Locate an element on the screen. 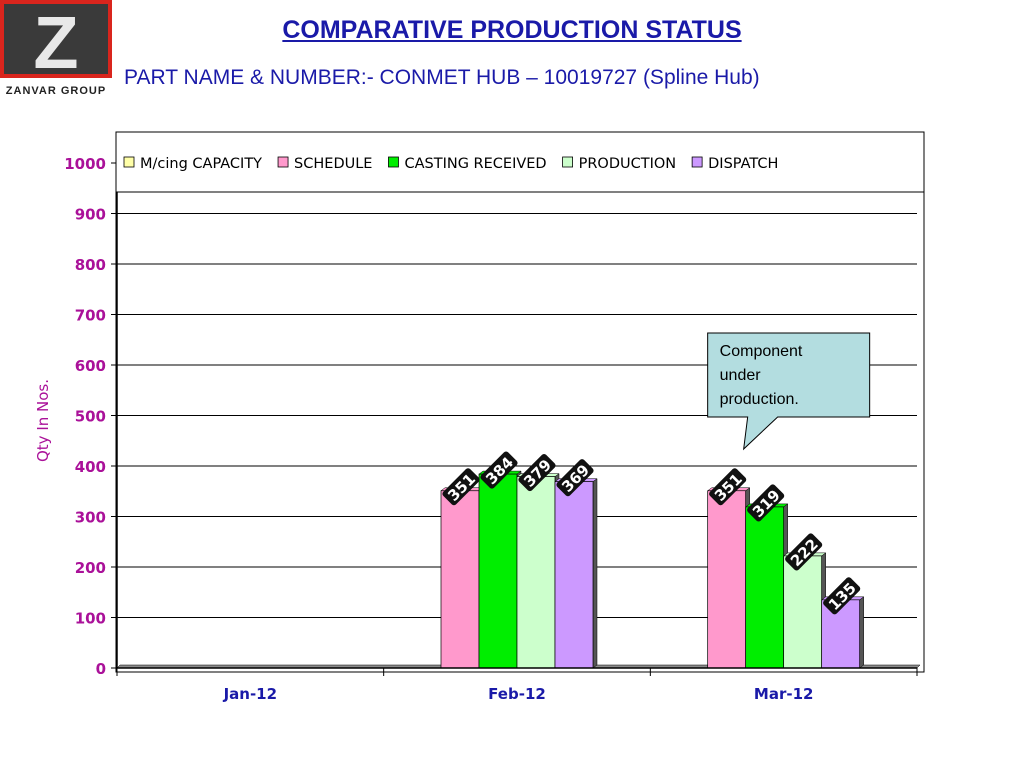 This screenshot has height=768, width=1024. legend-swatch-dispatch is located at coordinates (697, 162).